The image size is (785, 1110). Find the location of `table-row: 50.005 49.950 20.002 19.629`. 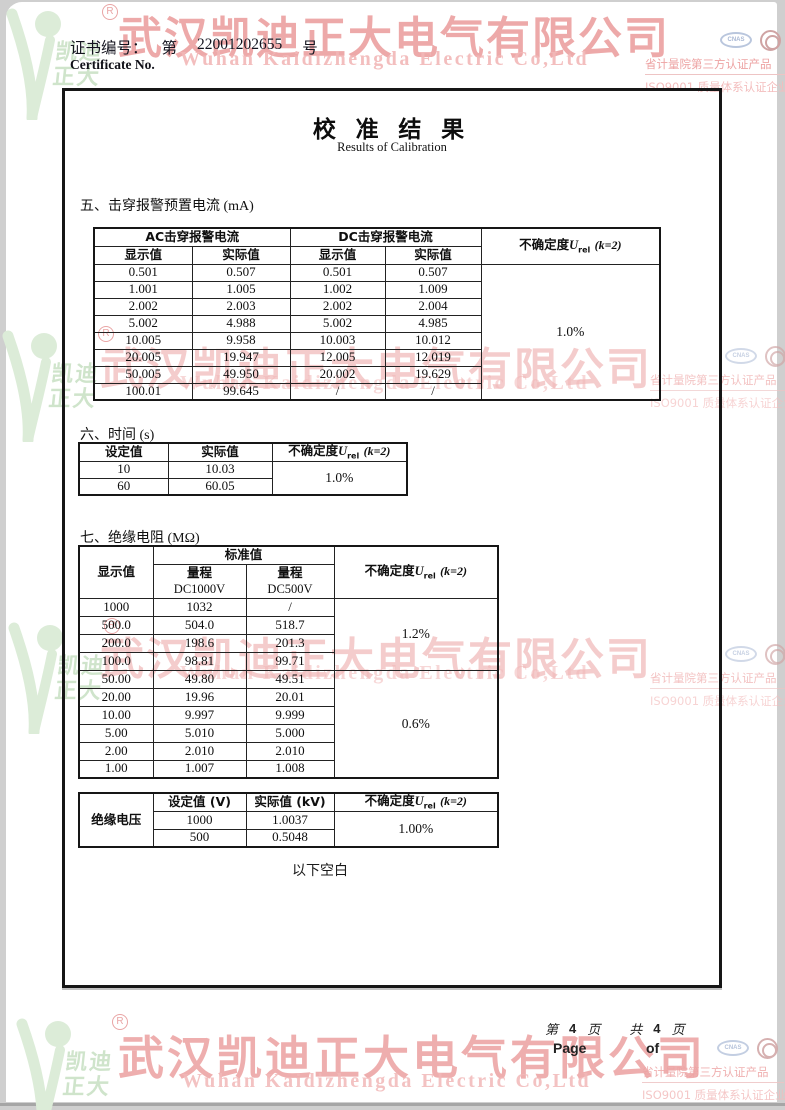

table-row: 50.005 49.950 20.002 19.629 is located at coordinates (376, 374).